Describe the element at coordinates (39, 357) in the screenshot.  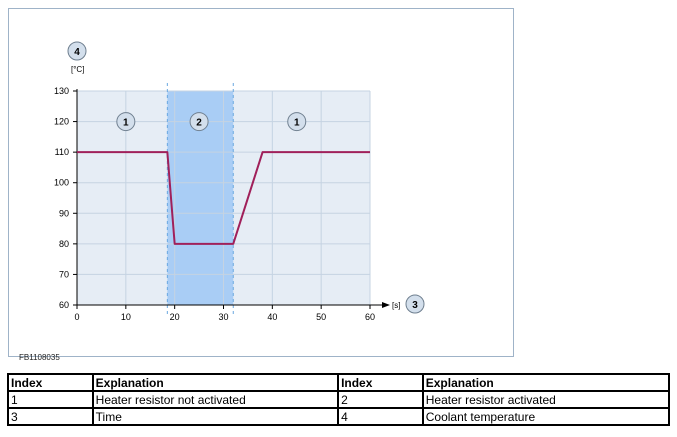
I see `figure-id: FB1108035` at that location.